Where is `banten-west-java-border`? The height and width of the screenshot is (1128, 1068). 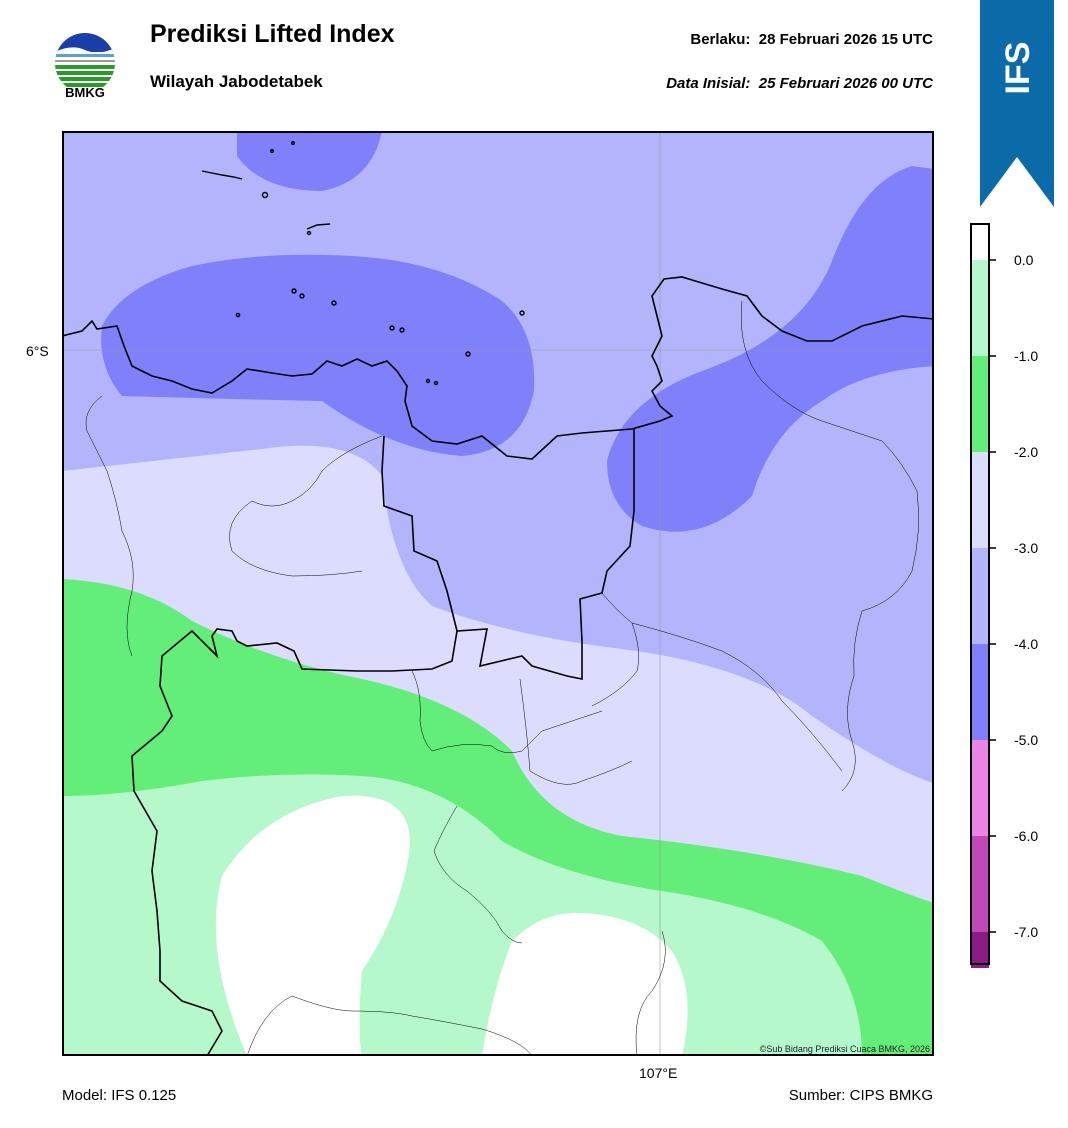
banten-west-java-border is located at coordinates (294, 842).